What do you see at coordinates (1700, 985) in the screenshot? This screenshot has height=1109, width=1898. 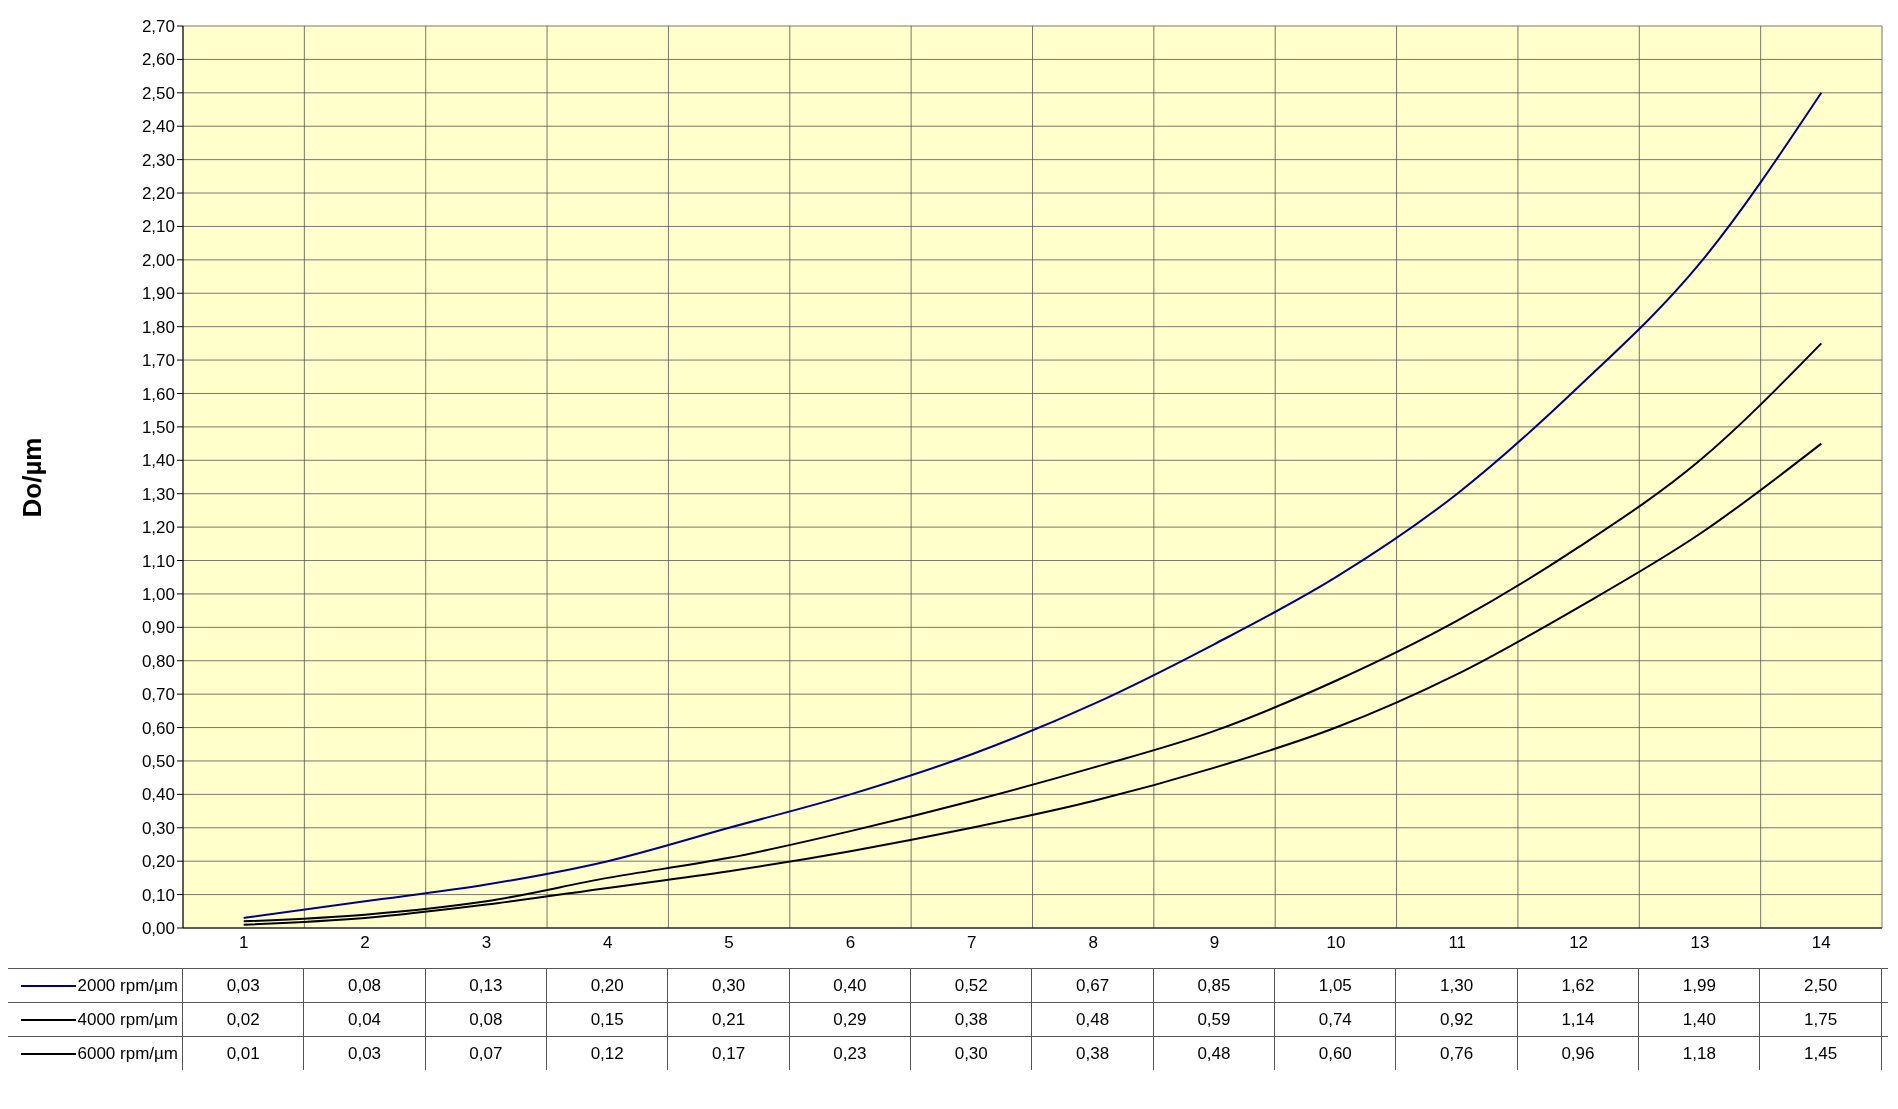 I see `data-label: 1,99` at bounding box center [1700, 985].